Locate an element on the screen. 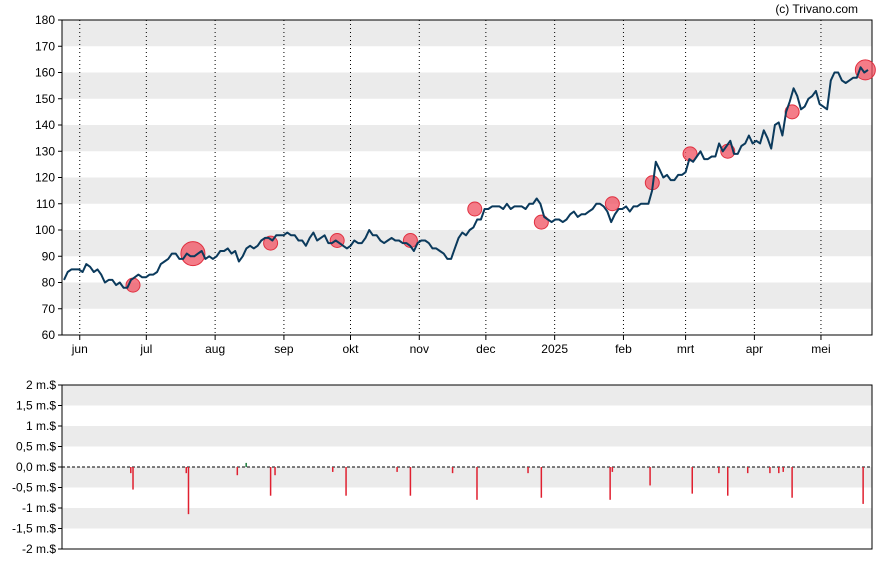  y-tick-label: 110 is located at coordinates (45, 204).